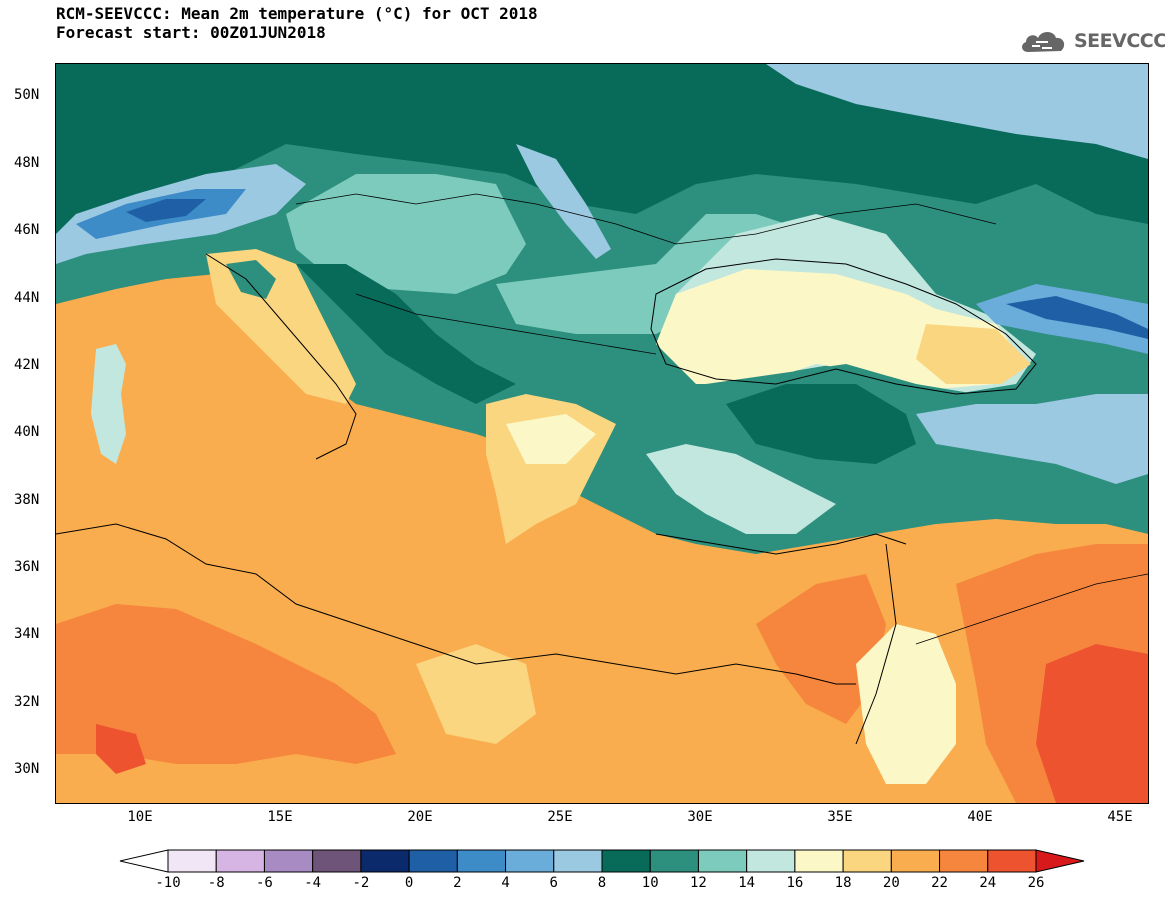 This screenshot has height=907, width=1165. I want to click on colorbar-tick-label: 20, so click(891, 883).